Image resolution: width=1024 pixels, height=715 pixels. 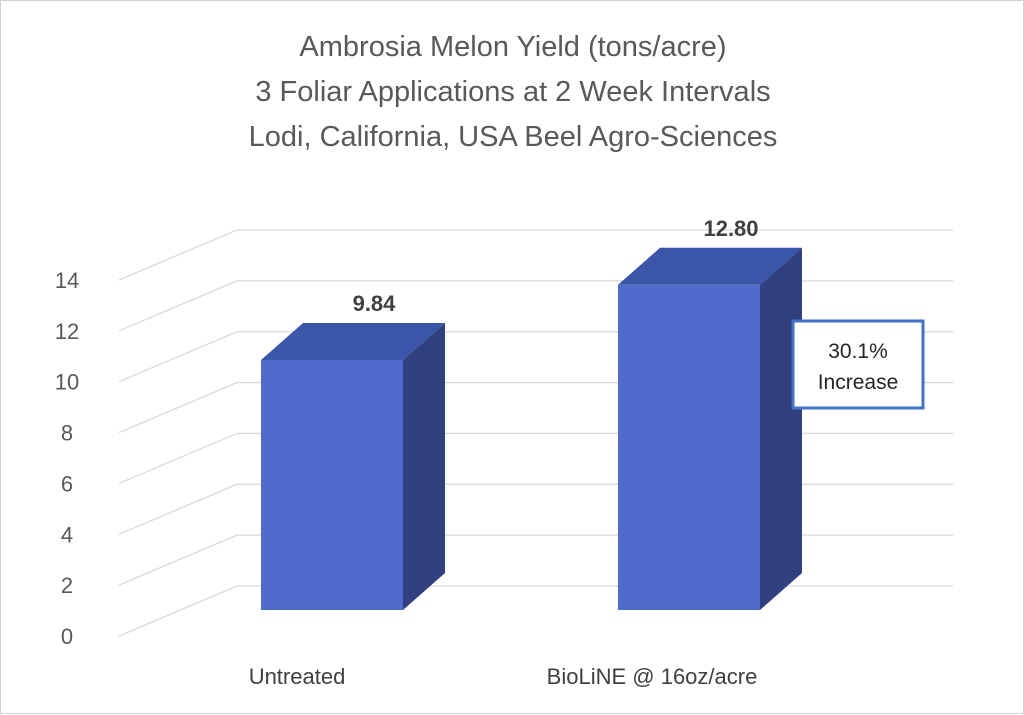 What do you see at coordinates (652, 676) in the screenshot?
I see `category-label-2: BioLiNE @ 16oz/acre` at bounding box center [652, 676].